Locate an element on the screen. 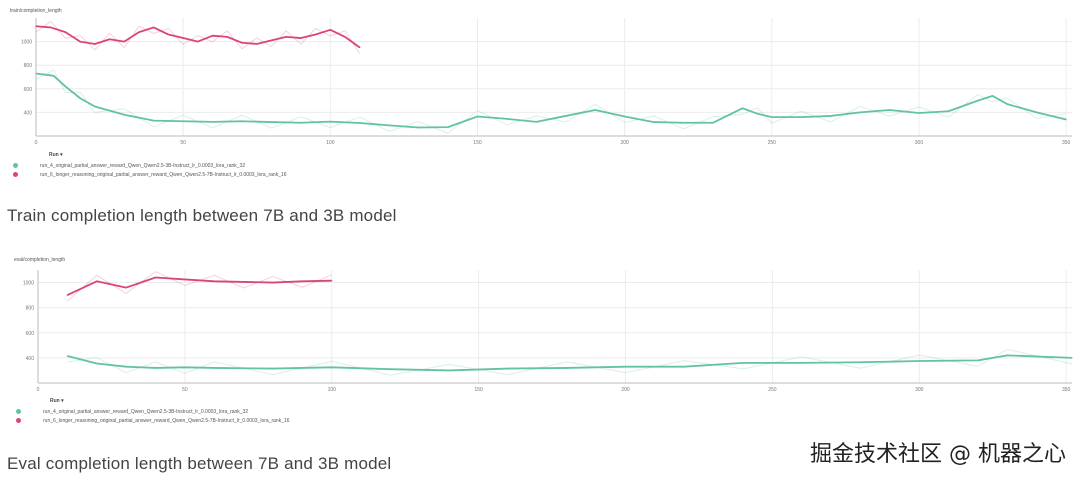  eval-legend-title: Run ▾ is located at coordinates (57, 401).